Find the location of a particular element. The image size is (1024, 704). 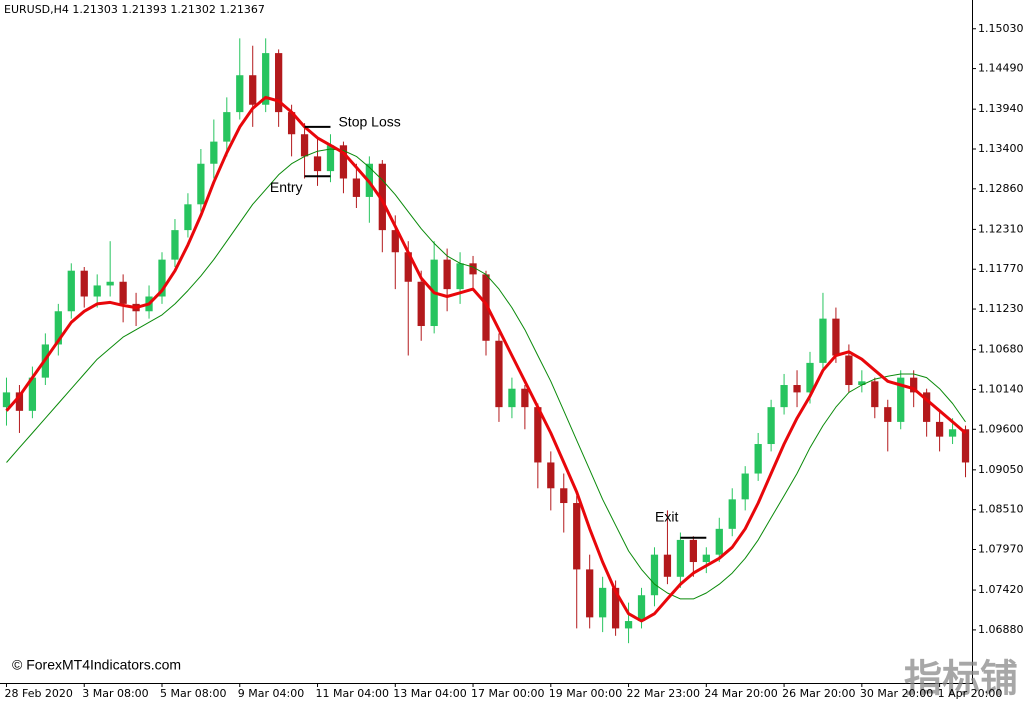

y-tick-label: 1.15030 is located at coordinates (1001, 28).